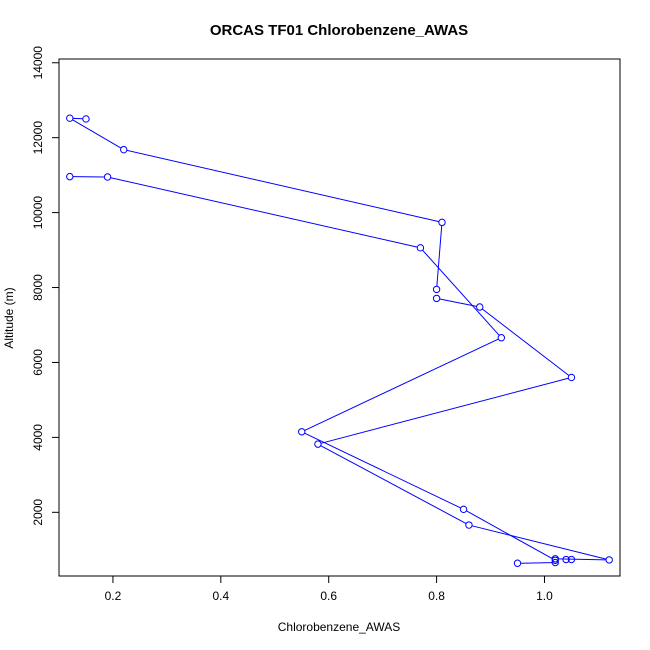 Image resolution: width=650 pixels, height=650 pixels. Describe the element at coordinates (38, 138) in the screenshot. I see `y-tick-label: 12000` at that location.